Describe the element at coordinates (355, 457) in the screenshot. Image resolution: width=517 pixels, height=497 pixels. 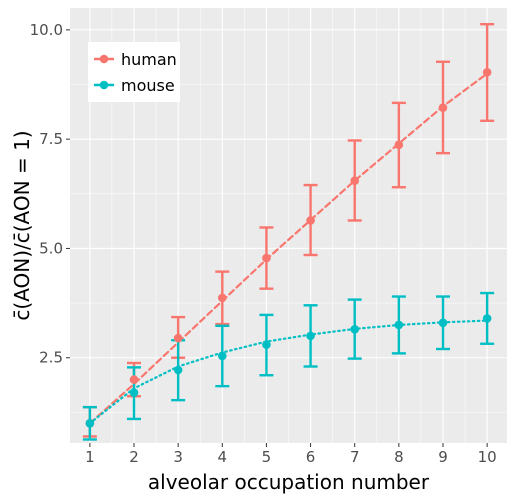
I see `x-tick-label: 7` at that location.